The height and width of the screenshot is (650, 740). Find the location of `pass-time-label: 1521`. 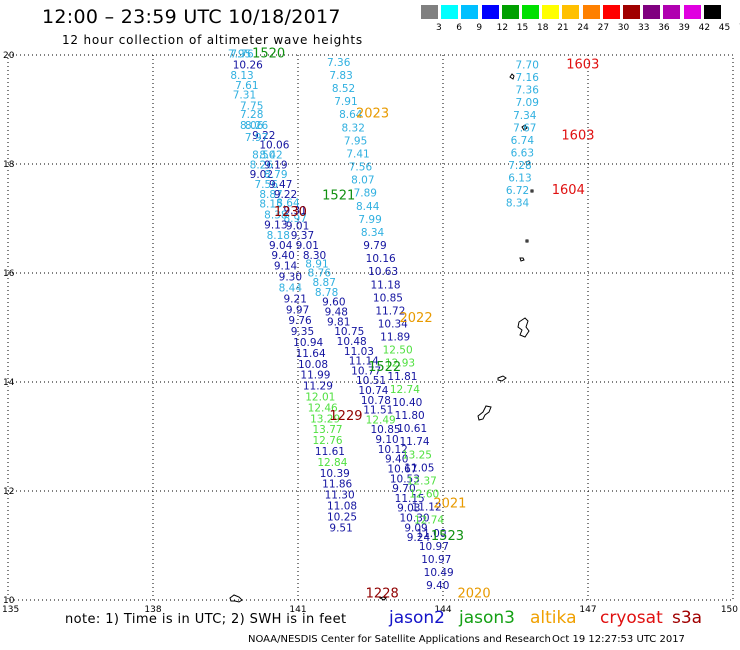

pass-time-label: 1521 is located at coordinates (338, 195).